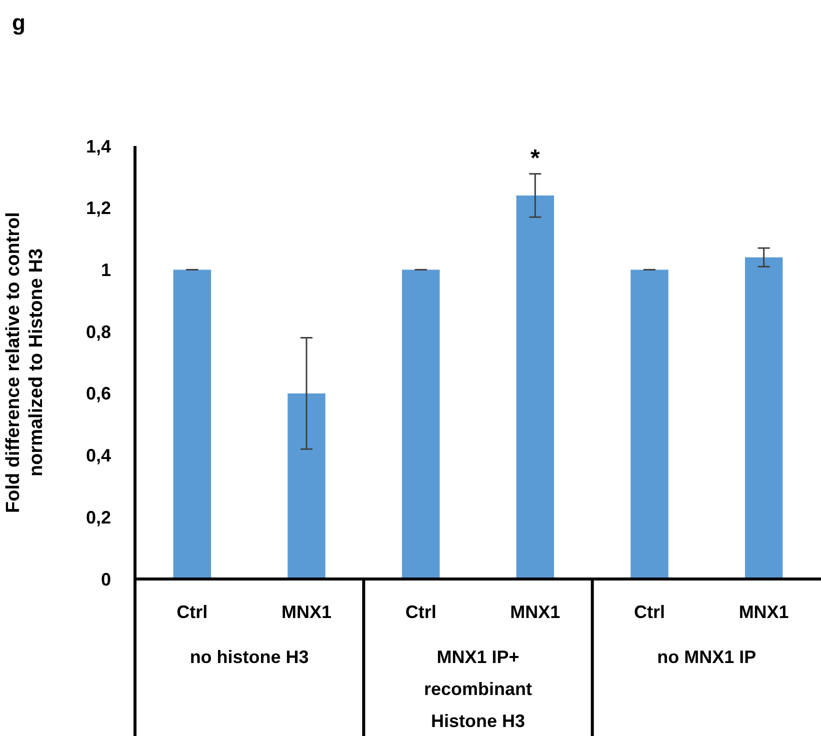 Image resolution: width=821 pixels, height=736 pixels. What do you see at coordinates (706, 657) in the screenshot?
I see `text: no MNX1 IP` at bounding box center [706, 657].